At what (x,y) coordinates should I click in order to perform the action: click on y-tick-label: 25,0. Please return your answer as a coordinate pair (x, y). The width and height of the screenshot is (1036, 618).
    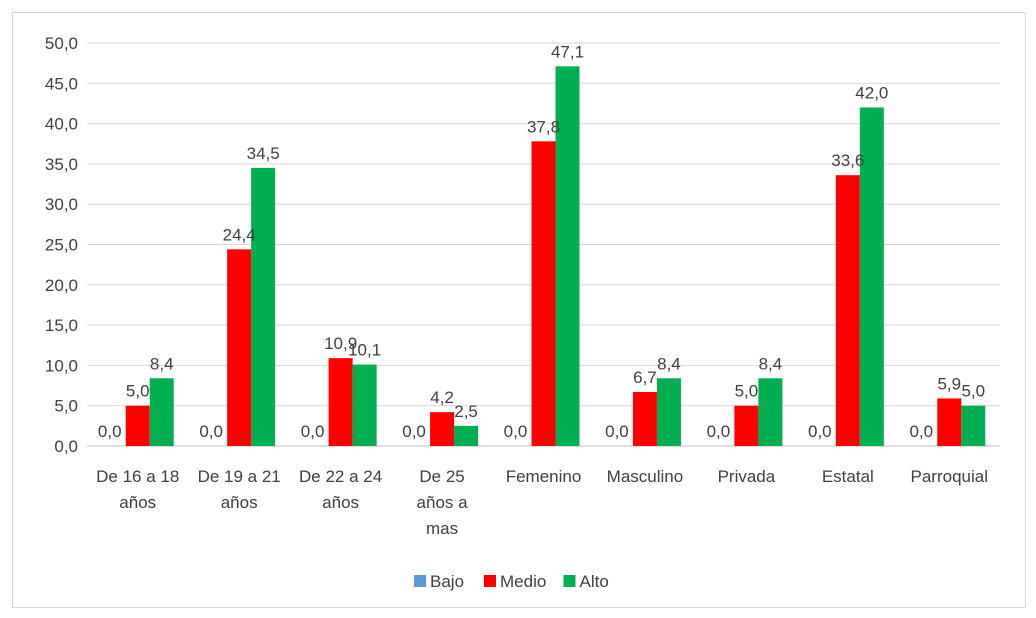
    Looking at the image, I should click on (61, 245).